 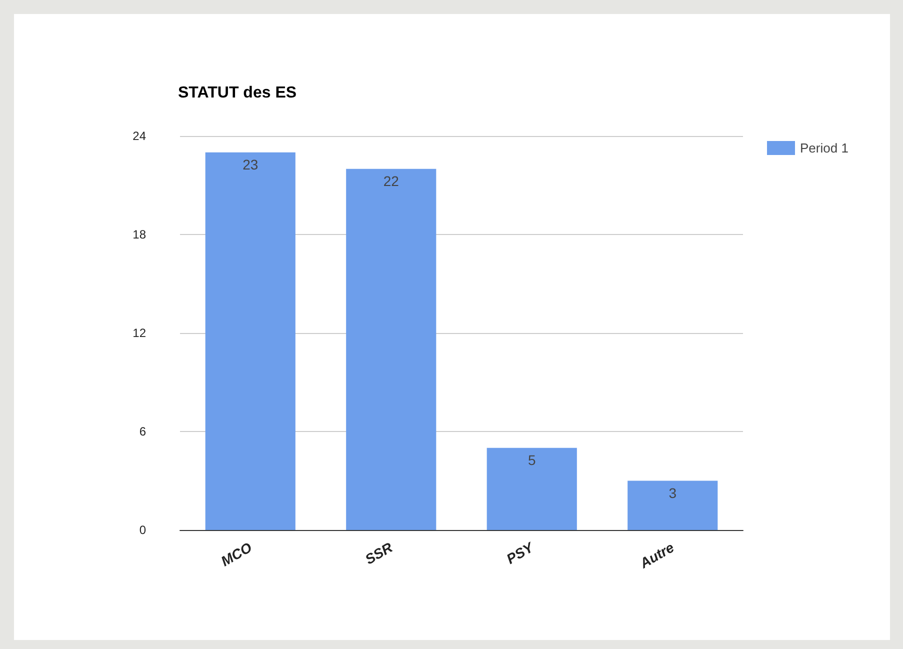 I want to click on y-tick-label: 12, so click(x=139, y=333).